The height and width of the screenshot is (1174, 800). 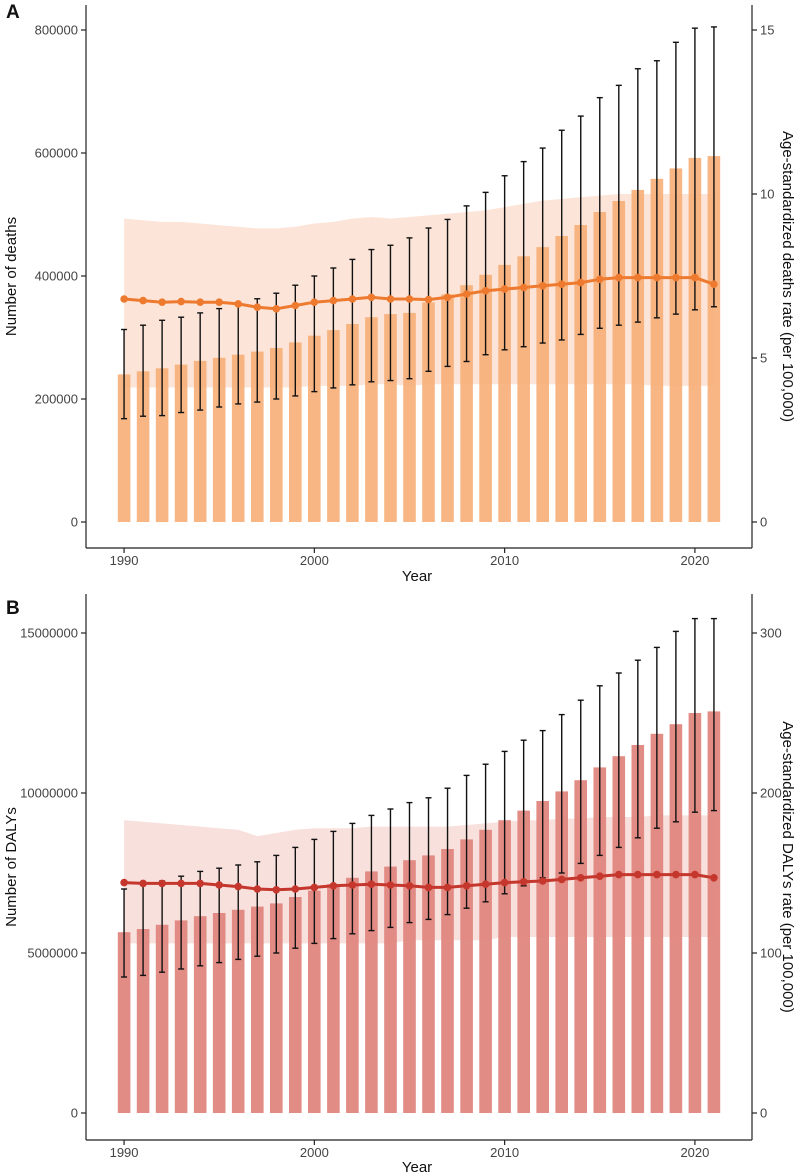 What do you see at coordinates (371, 419) in the screenshot?
I see `panel-a-bar-2003` at bounding box center [371, 419].